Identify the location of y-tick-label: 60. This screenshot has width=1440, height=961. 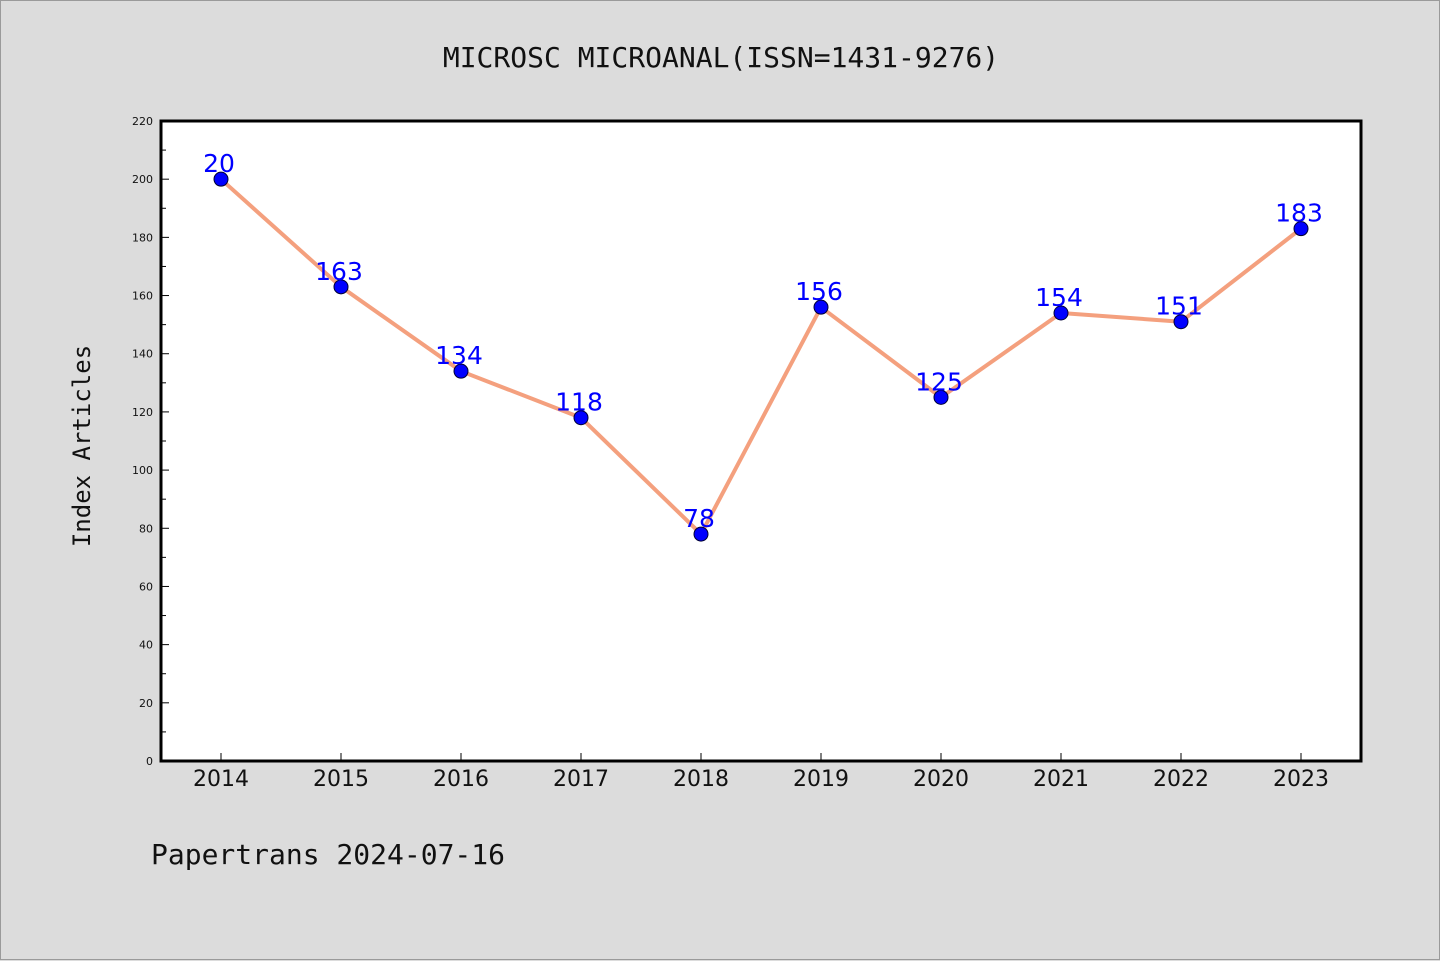
(146, 586).